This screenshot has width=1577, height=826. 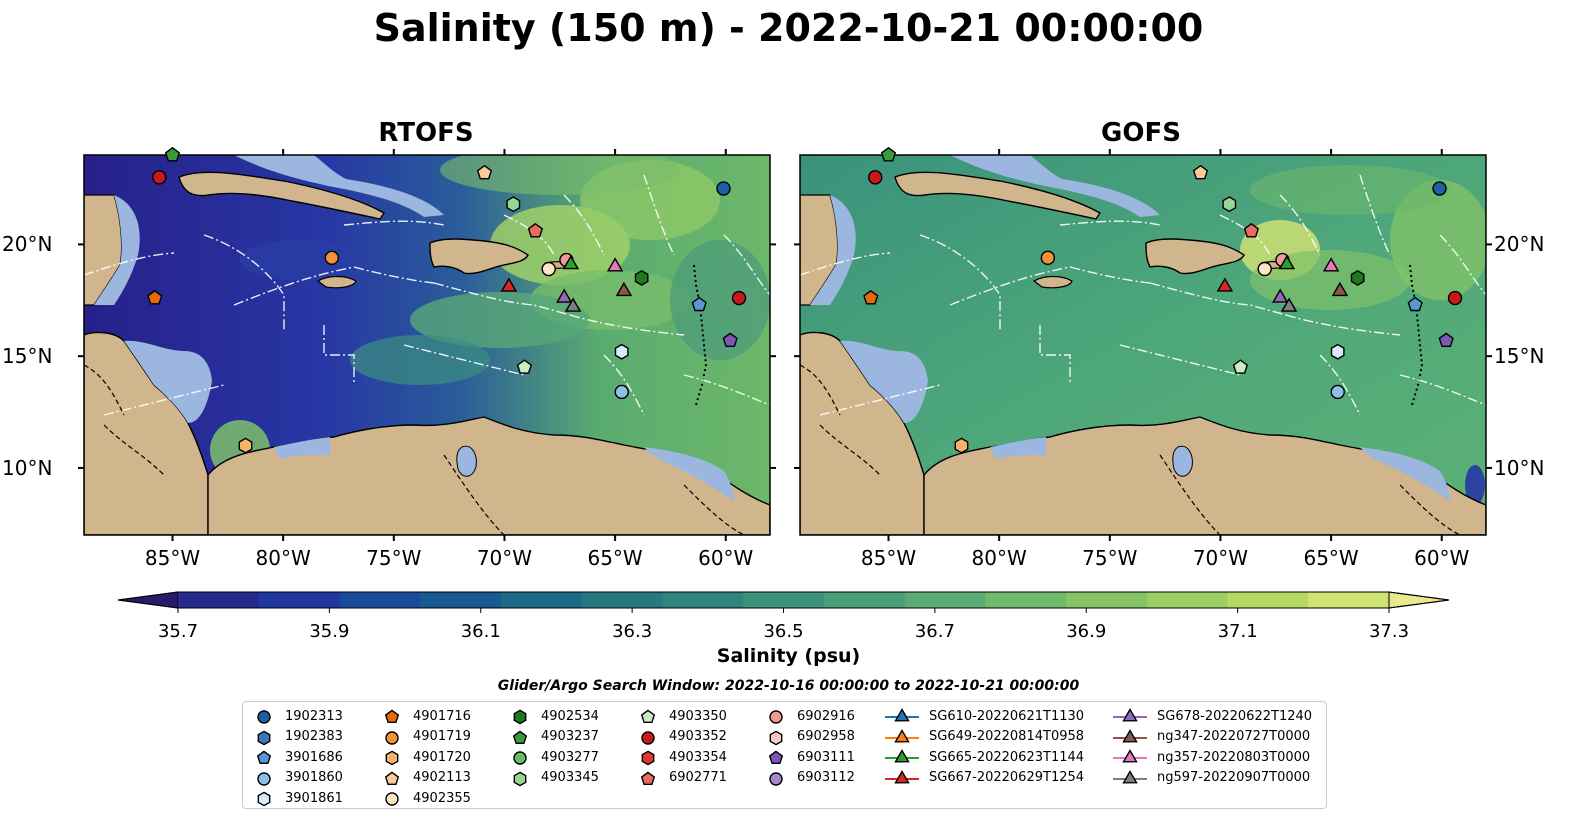 I want to click on colorbar-extend-max, so click(x=1419, y=600).